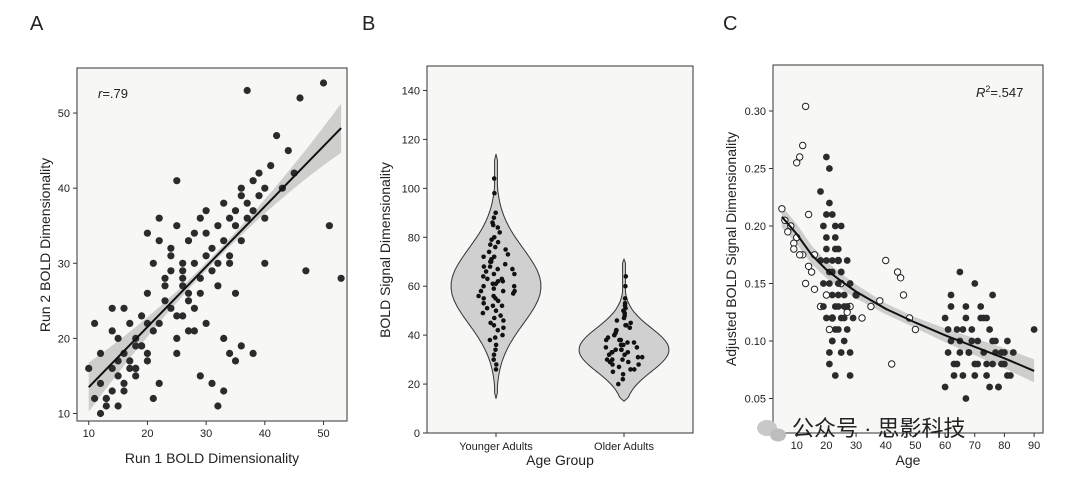 The width and height of the screenshot is (1080, 477). What do you see at coordinates (206, 434) in the screenshot?
I see `panel-a-x-tick-label: 30` at bounding box center [206, 434].